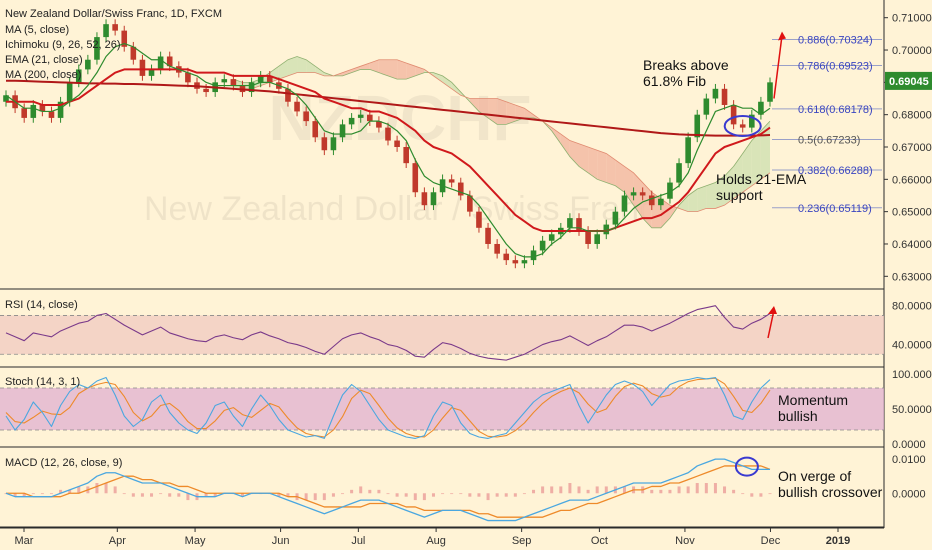  Describe the element at coordinates (387, 490) in the screenshot. I see `macd-line` at that location.